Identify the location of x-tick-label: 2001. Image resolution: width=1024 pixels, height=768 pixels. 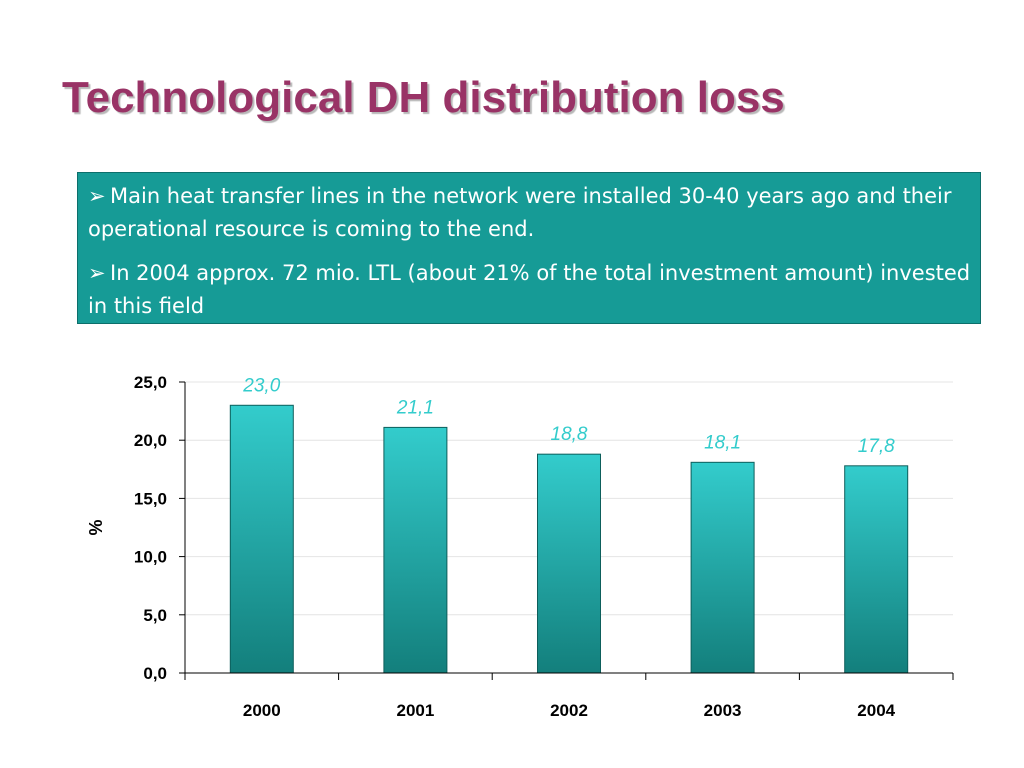
(415, 710).